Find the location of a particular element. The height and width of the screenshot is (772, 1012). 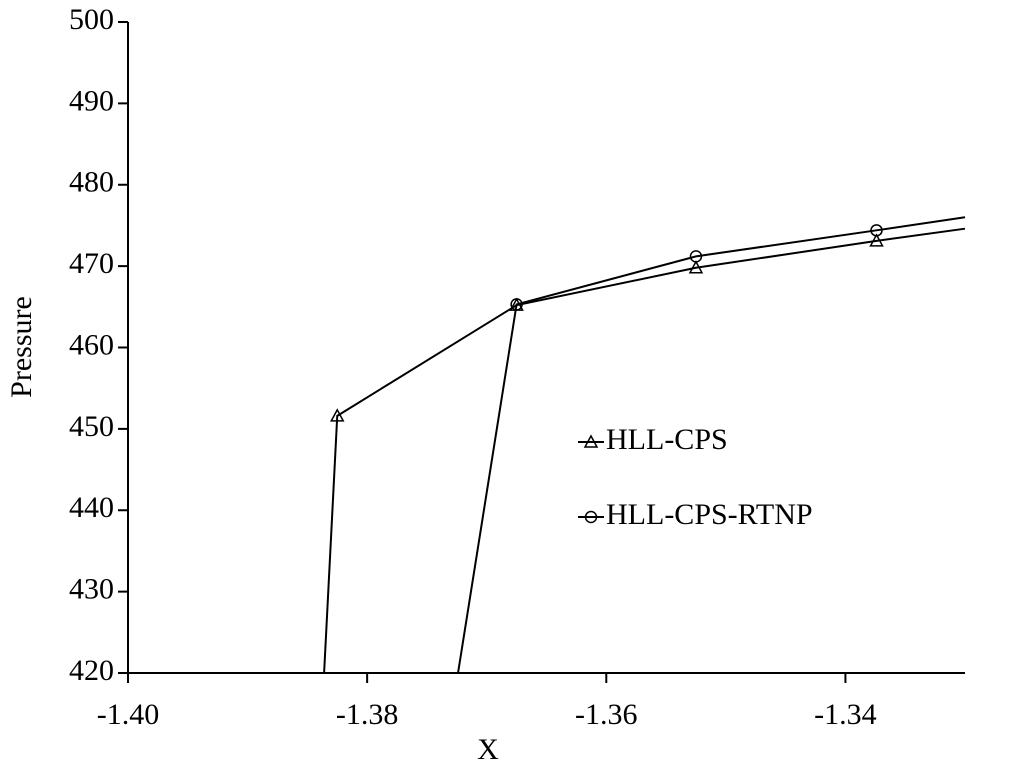

y-tick-label: 450 is located at coordinates (91, 426).